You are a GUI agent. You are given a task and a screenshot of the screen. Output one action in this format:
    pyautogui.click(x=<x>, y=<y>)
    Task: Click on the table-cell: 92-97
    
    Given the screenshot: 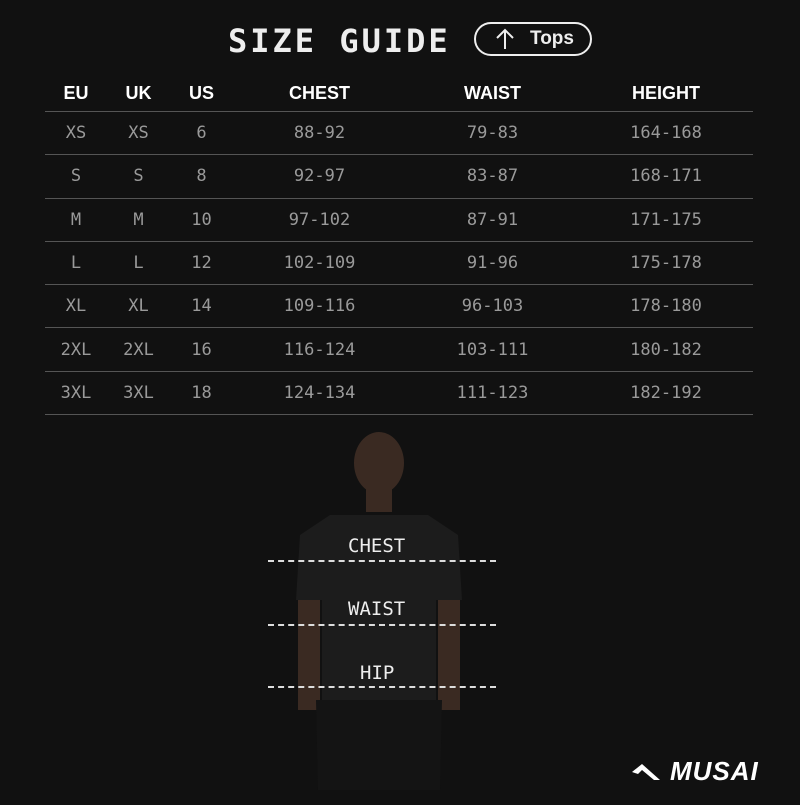 What is the action you would take?
    pyautogui.click(x=319, y=176)
    